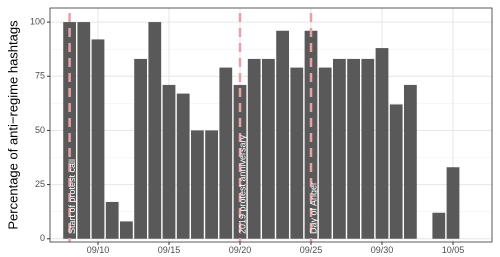 The width and height of the screenshot is (500, 257). Describe the element at coordinates (98, 250) in the screenshot. I see `x-tick-label: 09/10` at that location.